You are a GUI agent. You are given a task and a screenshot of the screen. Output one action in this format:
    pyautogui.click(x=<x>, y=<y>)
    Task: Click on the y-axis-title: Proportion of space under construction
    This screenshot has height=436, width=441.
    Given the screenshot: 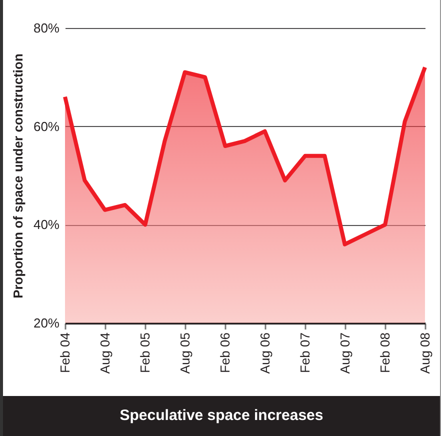 What is the action you would take?
    pyautogui.click(x=18, y=176)
    